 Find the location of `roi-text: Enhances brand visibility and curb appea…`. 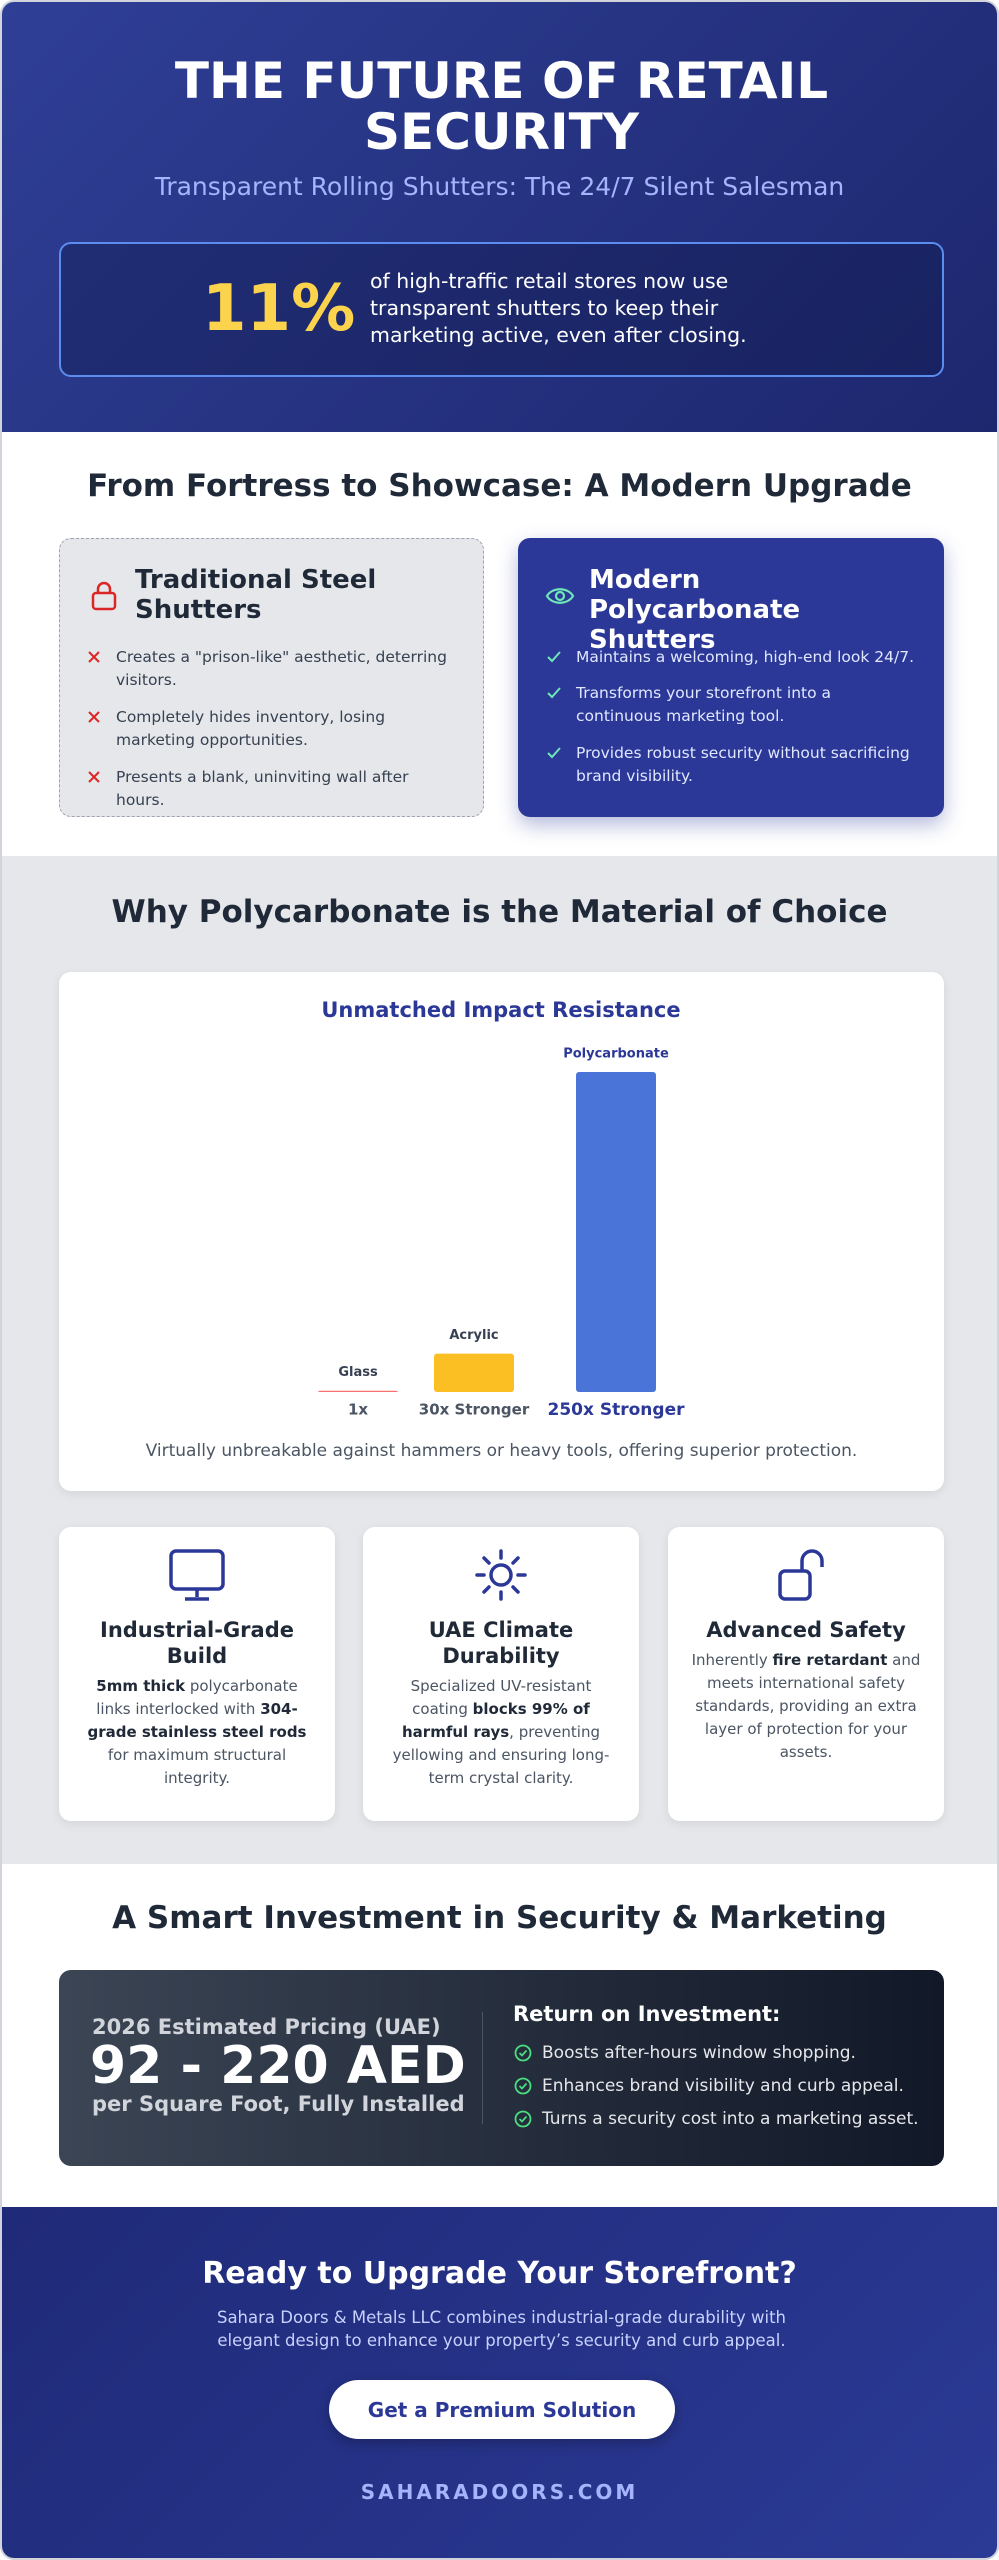

roi-text: Enhances brand visibility and curb appea… is located at coordinates (723, 2086).